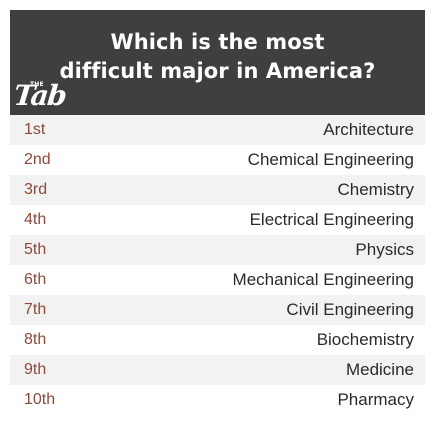 The height and width of the screenshot is (426, 435). Describe the element at coordinates (323, 279) in the screenshot. I see `major-name: Mechanical Engineering` at that location.